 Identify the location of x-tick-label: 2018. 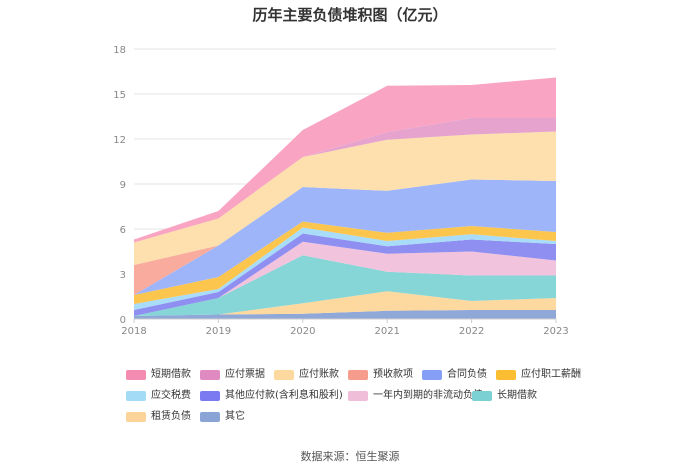
(133, 331).